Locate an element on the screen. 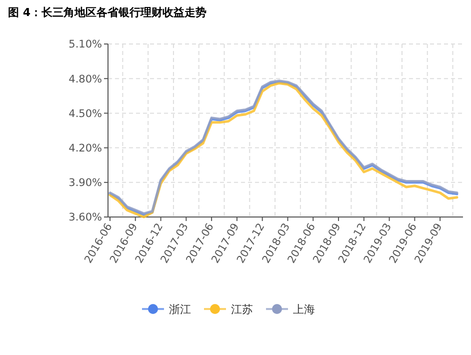 The height and width of the screenshot is (355, 471). y-tick-label: 4.80% is located at coordinates (85, 79).